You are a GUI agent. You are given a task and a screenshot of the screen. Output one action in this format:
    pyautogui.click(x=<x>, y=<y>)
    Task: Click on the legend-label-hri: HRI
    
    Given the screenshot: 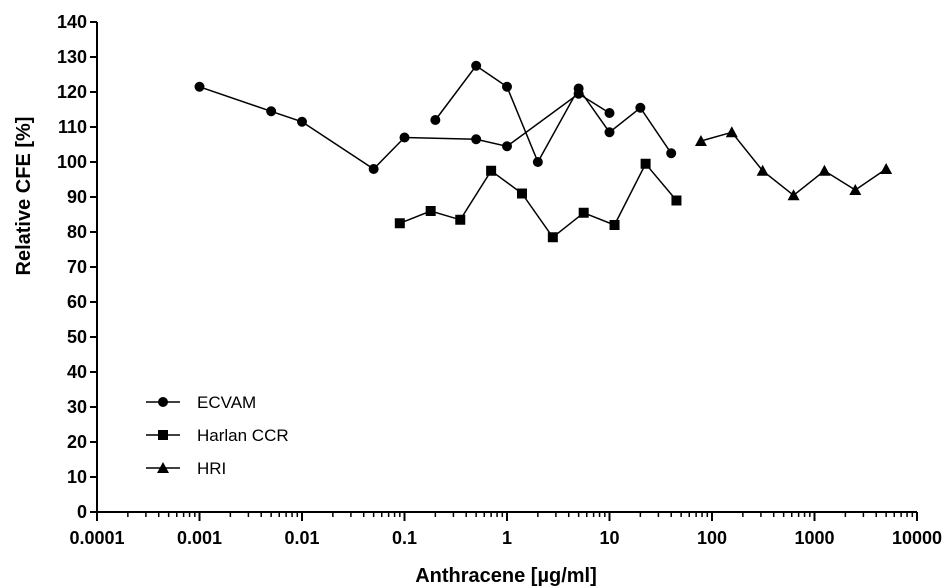 What is the action you would take?
    pyautogui.click(x=211, y=468)
    